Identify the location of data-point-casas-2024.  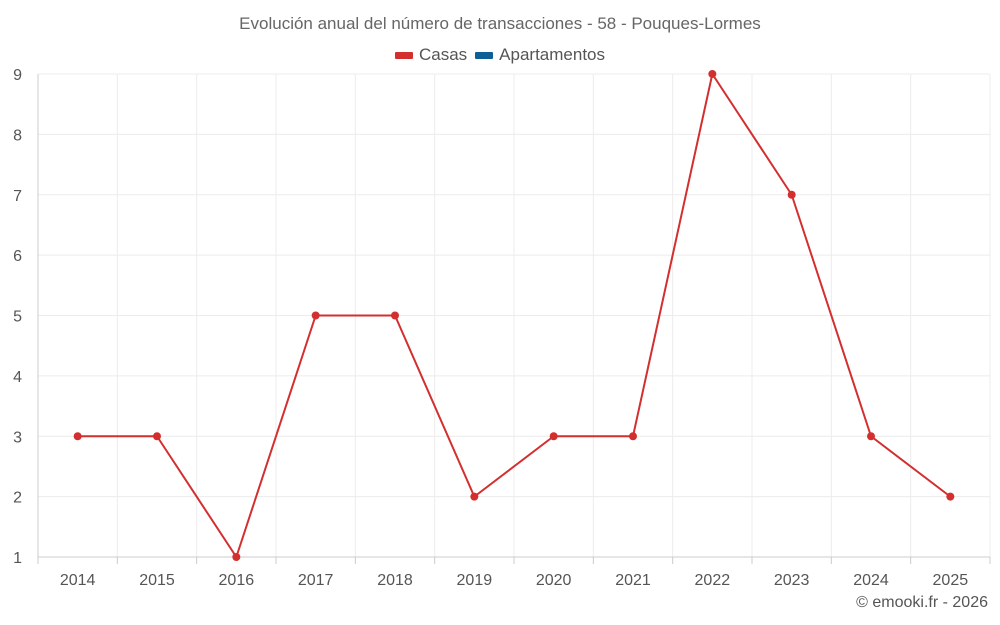
(871, 436).